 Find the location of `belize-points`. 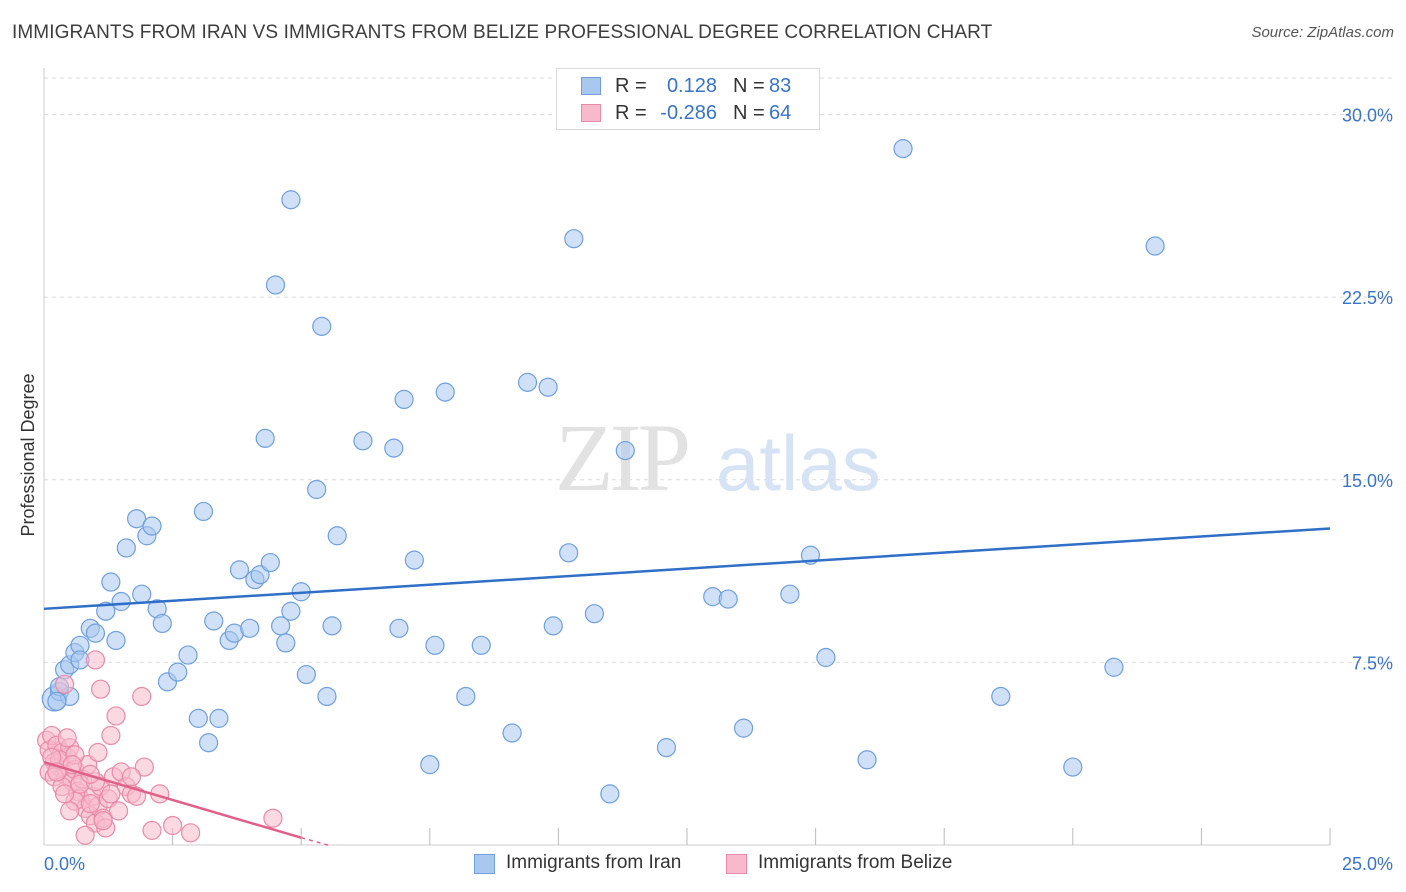

belize-points is located at coordinates (159, 747).